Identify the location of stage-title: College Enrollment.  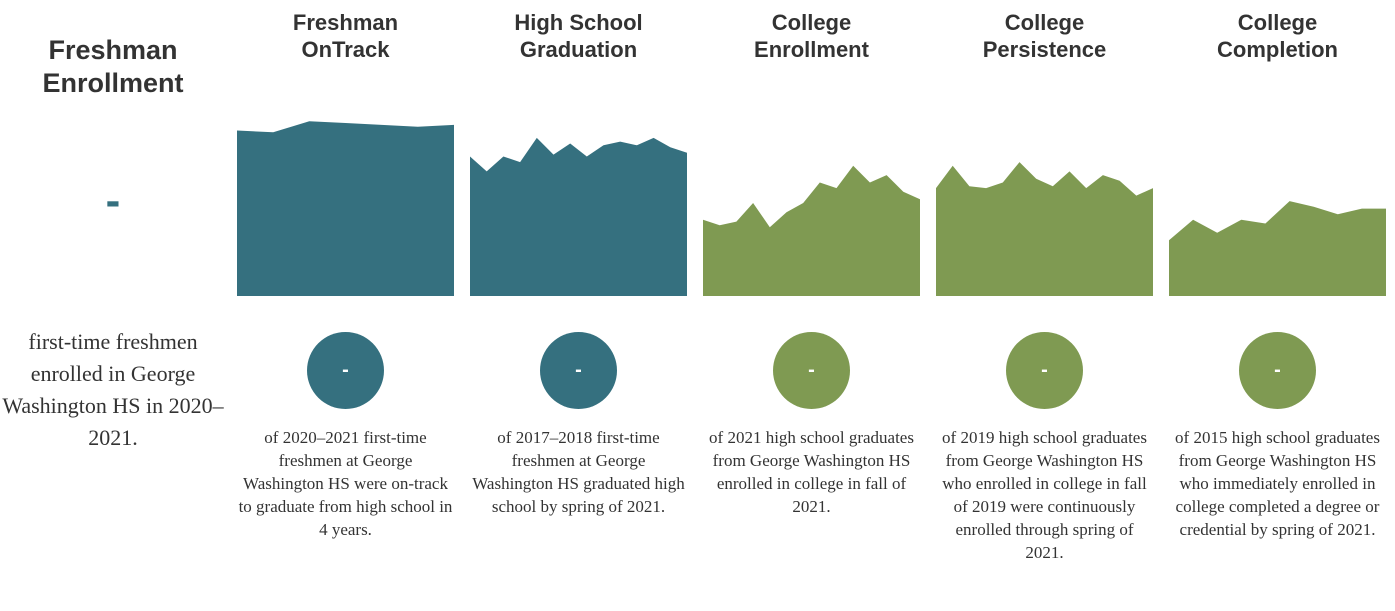
(811, 36).